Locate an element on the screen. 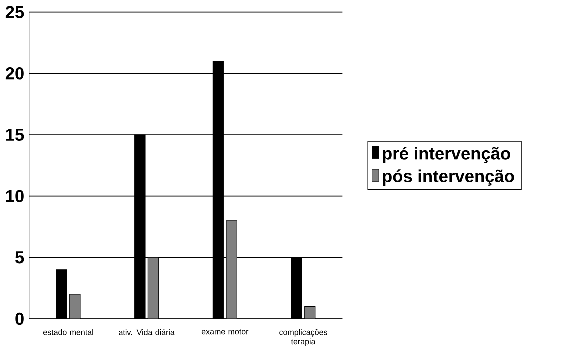 This screenshot has height=363, width=580. y-tick-label: 0 is located at coordinates (20, 319).